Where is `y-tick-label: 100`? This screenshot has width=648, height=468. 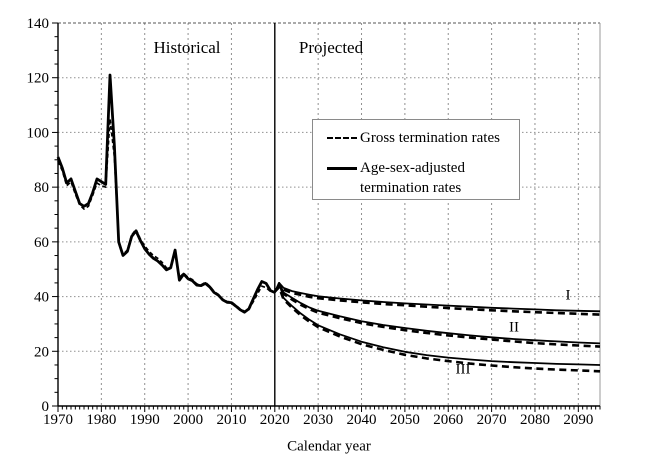
y-tick-label: 100 is located at coordinates (38, 133).